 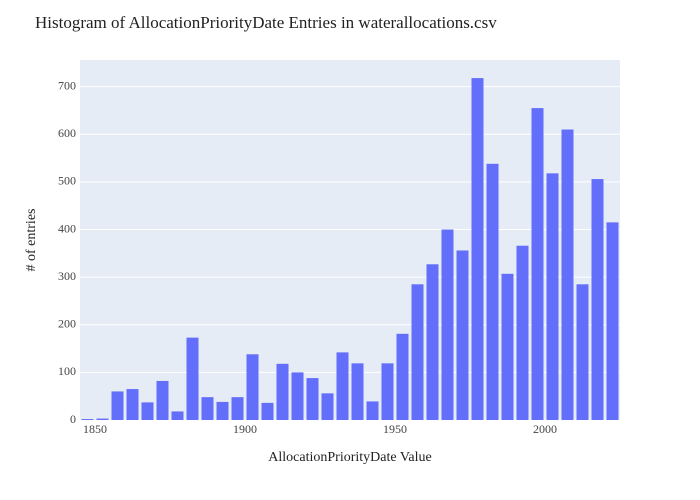 I want to click on x-tick-label: 1850, so click(x=95, y=429).